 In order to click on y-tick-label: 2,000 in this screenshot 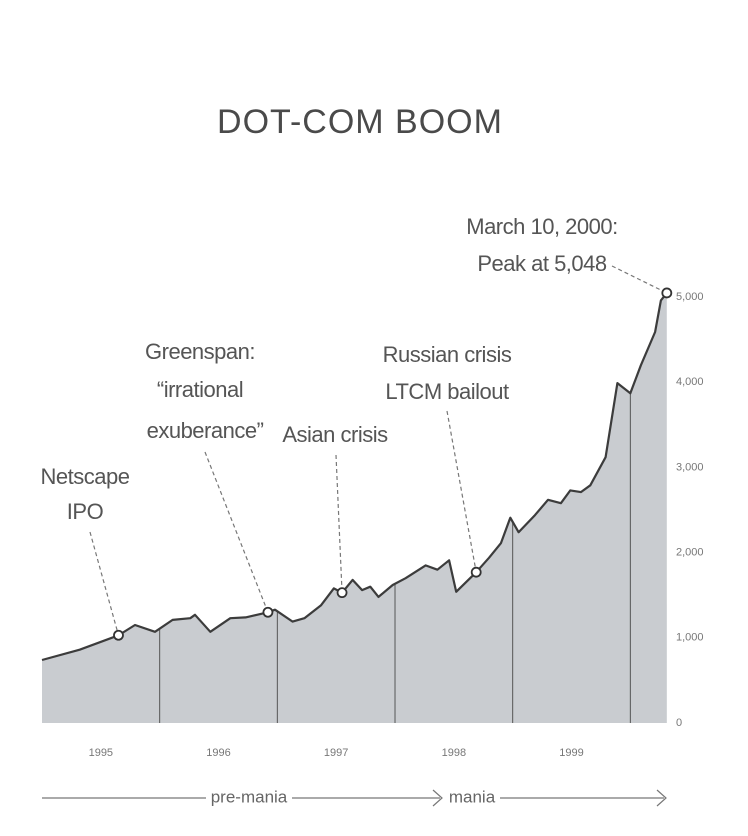, I will do `click(690, 553)`.